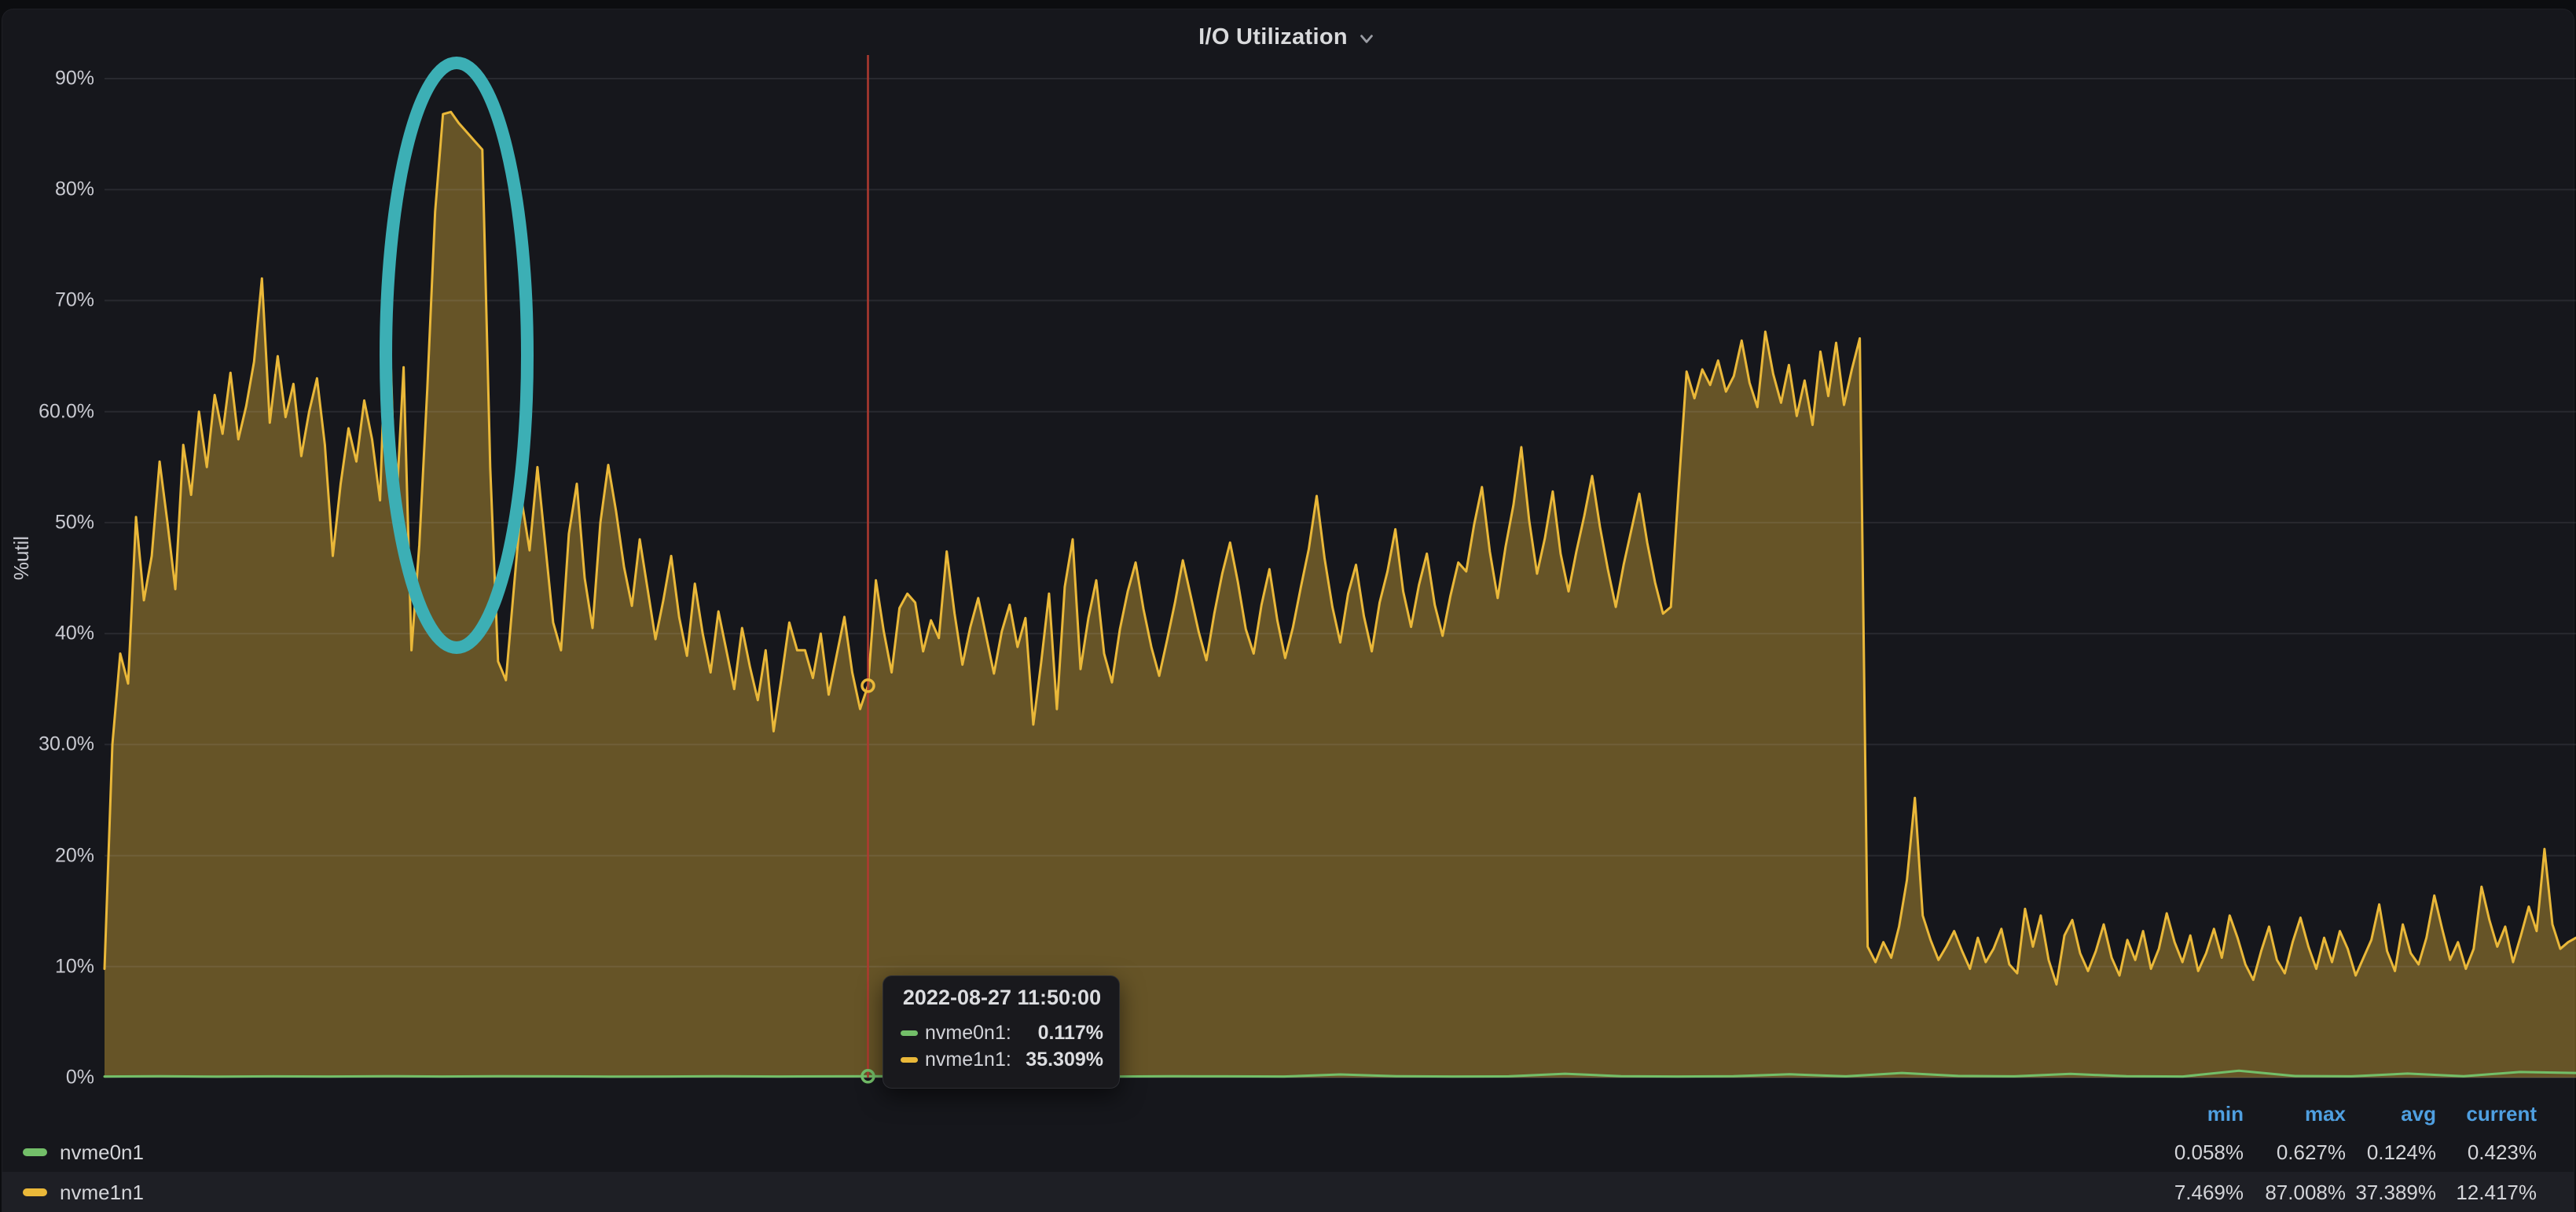  Describe the element at coordinates (2501, 1113) in the screenshot. I see `stat-header-current: current` at that location.